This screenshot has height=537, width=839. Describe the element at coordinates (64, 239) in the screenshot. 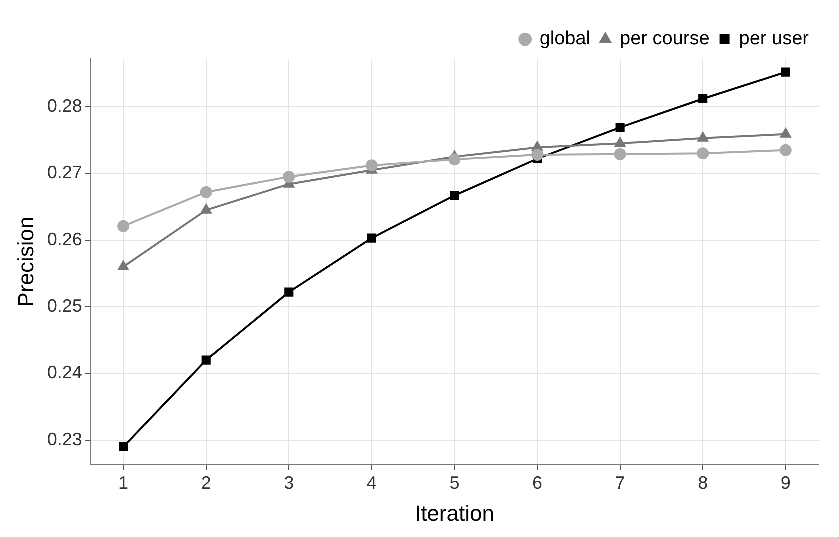

I see `y-tick-label: 0.26` at that location.